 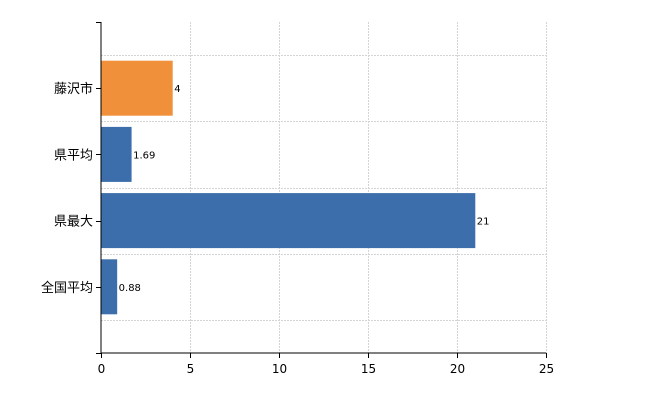 What do you see at coordinates (546, 369) in the screenshot?
I see `x-tick-label-5: 25` at bounding box center [546, 369].